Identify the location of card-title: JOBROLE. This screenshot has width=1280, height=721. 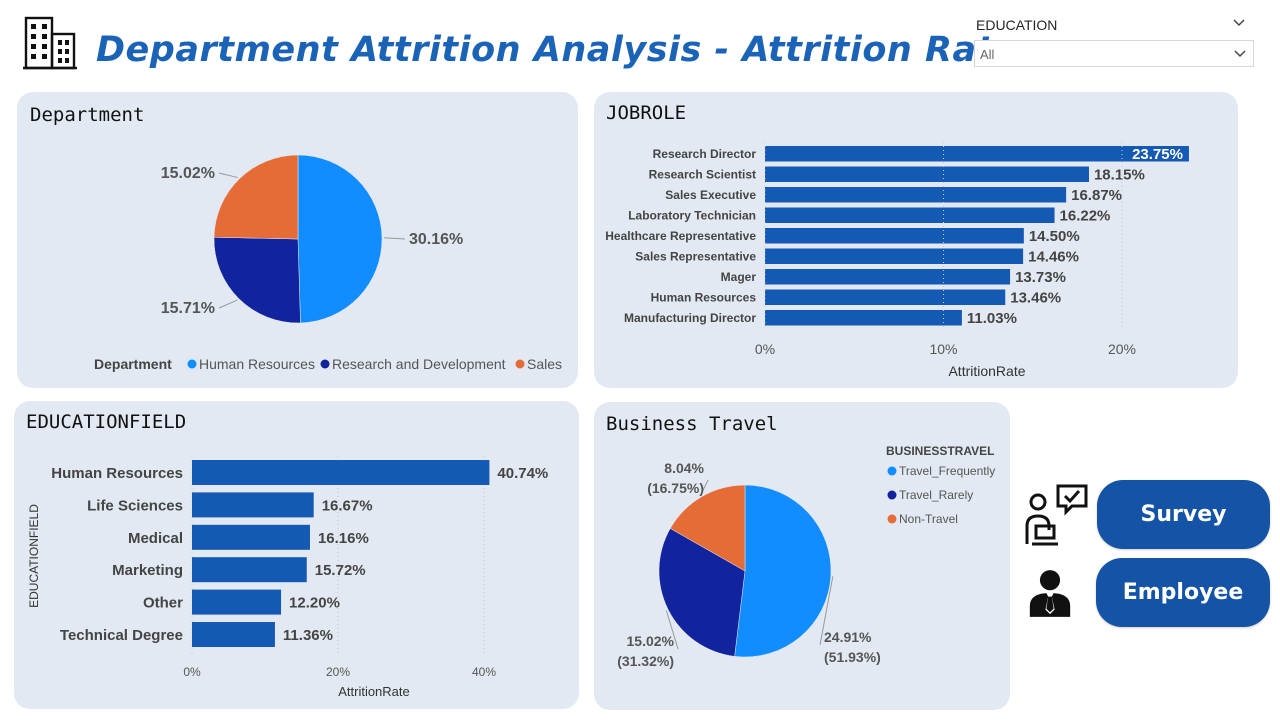
(646, 113).